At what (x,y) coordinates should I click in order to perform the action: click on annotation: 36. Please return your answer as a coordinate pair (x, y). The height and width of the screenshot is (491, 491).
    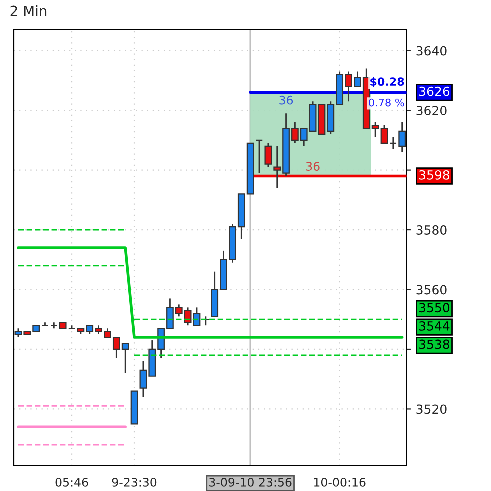
    Looking at the image, I should click on (313, 167).